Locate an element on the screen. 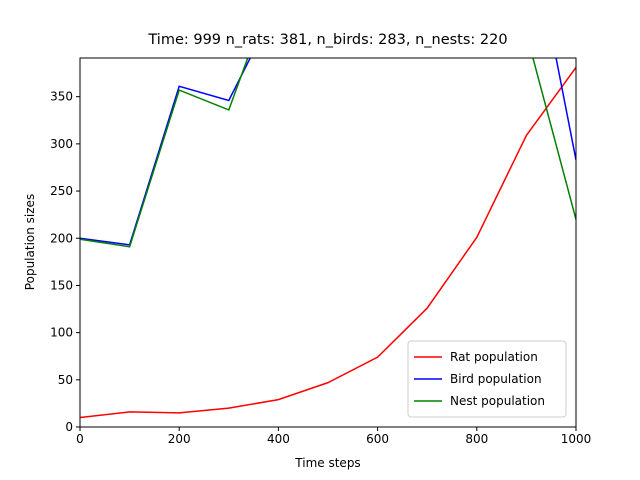 The height and width of the screenshot is (480, 640). x-tick-label: 0 is located at coordinates (80, 439).